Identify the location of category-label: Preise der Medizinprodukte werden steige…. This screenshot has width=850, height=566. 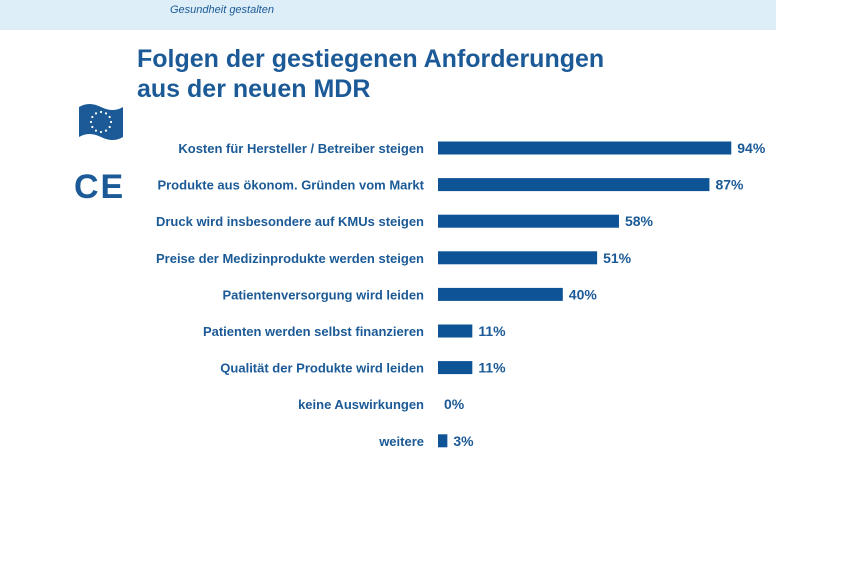
(290, 258).